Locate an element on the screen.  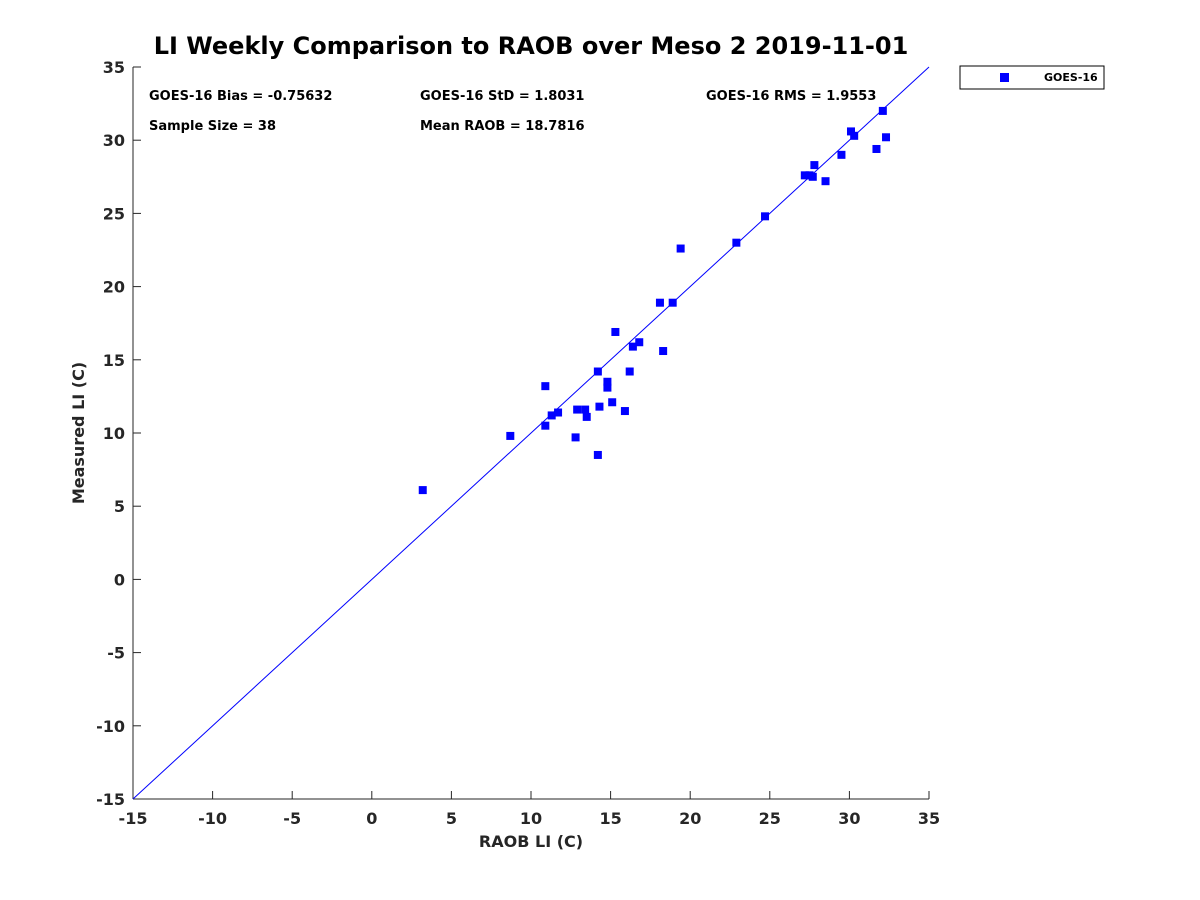
stat-sample-size: Sample Size = 38 is located at coordinates (212, 126).